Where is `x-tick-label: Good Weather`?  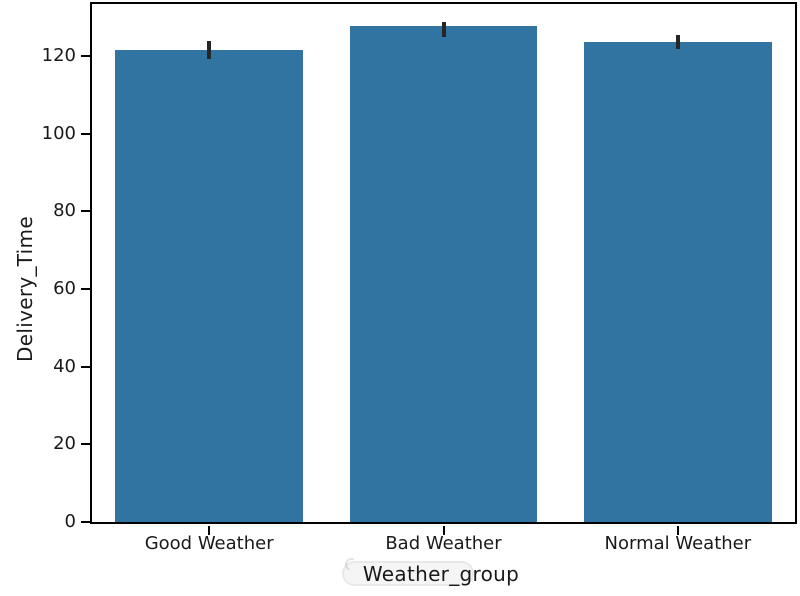
x-tick-label: Good Weather is located at coordinates (209, 543).